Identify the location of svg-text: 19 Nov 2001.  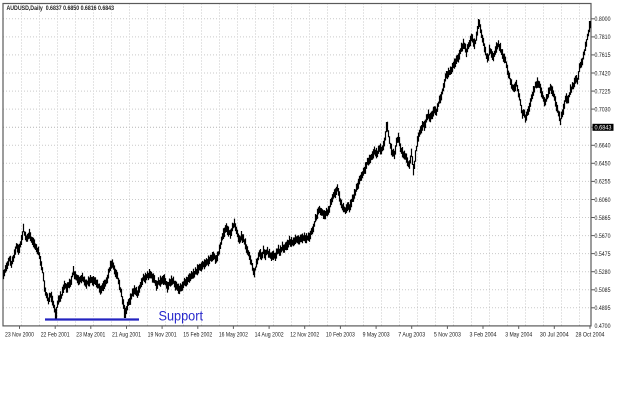
(162, 334).